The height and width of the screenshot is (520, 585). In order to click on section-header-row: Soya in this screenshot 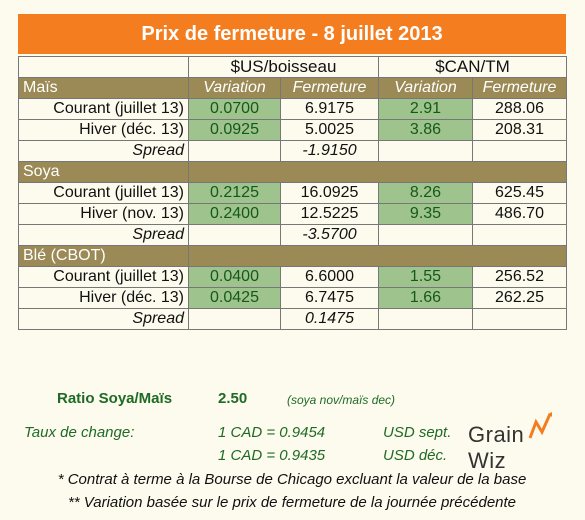, I will do `click(292, 172)`.